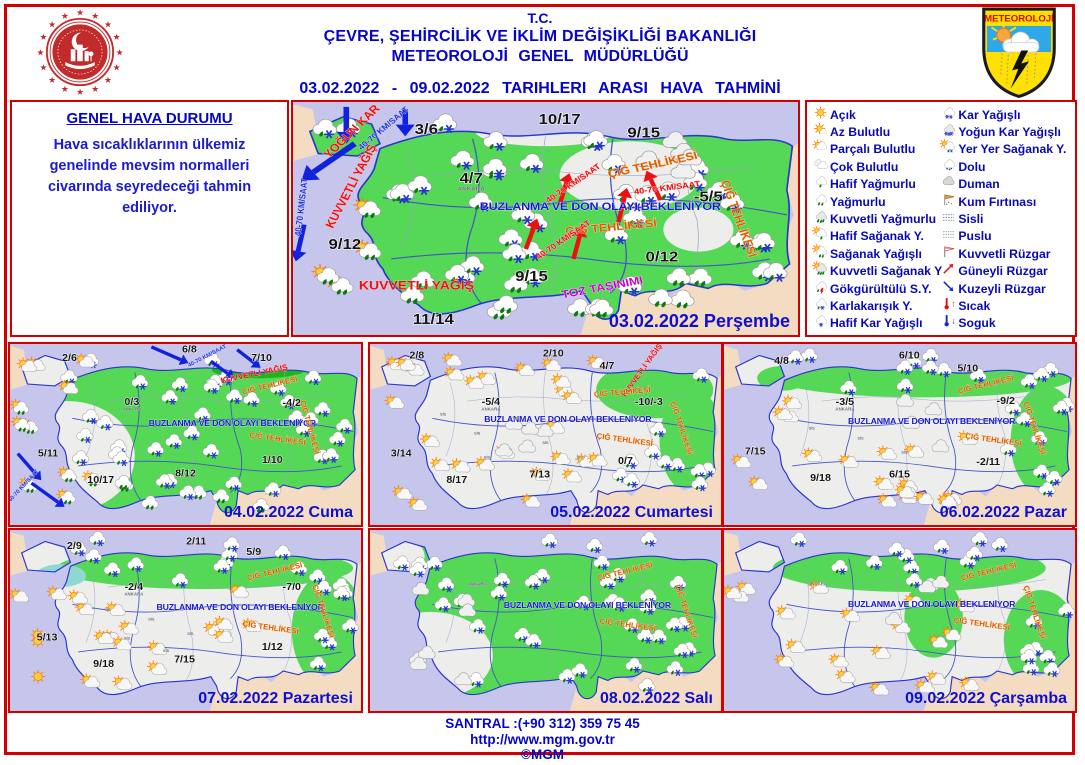 This screenshot has width=1085, height=765. What do you see at coordinates (876, 253) in the screenshot?
I see `legend-label: Sağanak Yağışlı` at bounding box center [876, 253].